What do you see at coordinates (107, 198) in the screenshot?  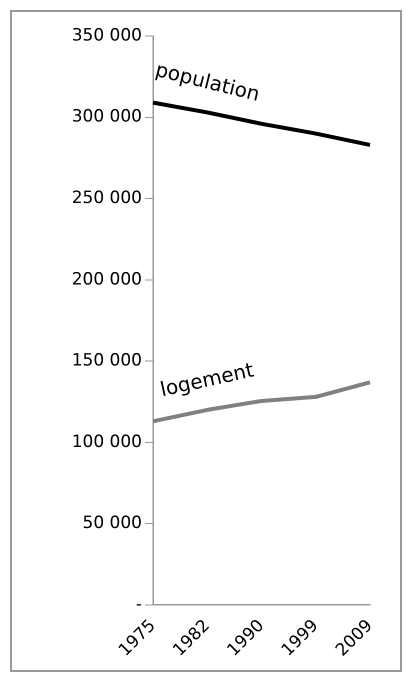 I see `y-tick-label: 250 000` at bounding box center [107, 198].